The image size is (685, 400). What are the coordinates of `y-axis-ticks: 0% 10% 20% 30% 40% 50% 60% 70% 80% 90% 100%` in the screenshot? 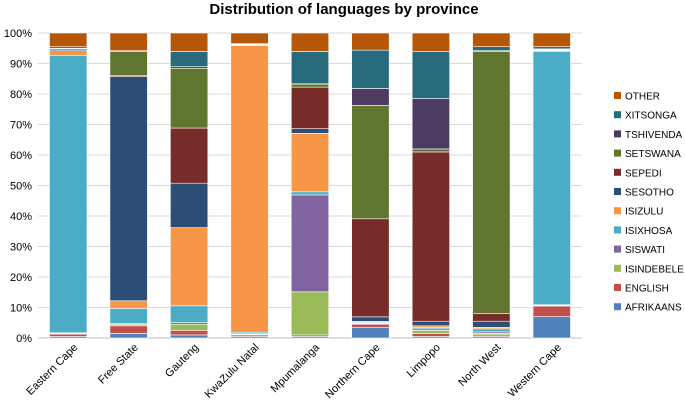 It's located at (18, 186).